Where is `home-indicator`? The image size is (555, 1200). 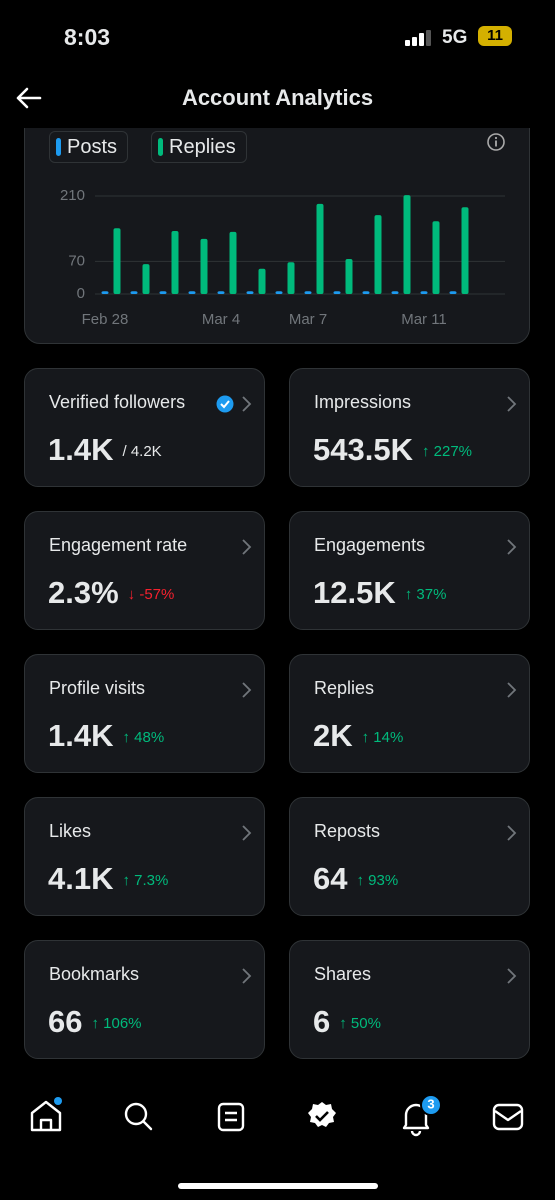
home-indicator is located at coordinates (278, 1186).